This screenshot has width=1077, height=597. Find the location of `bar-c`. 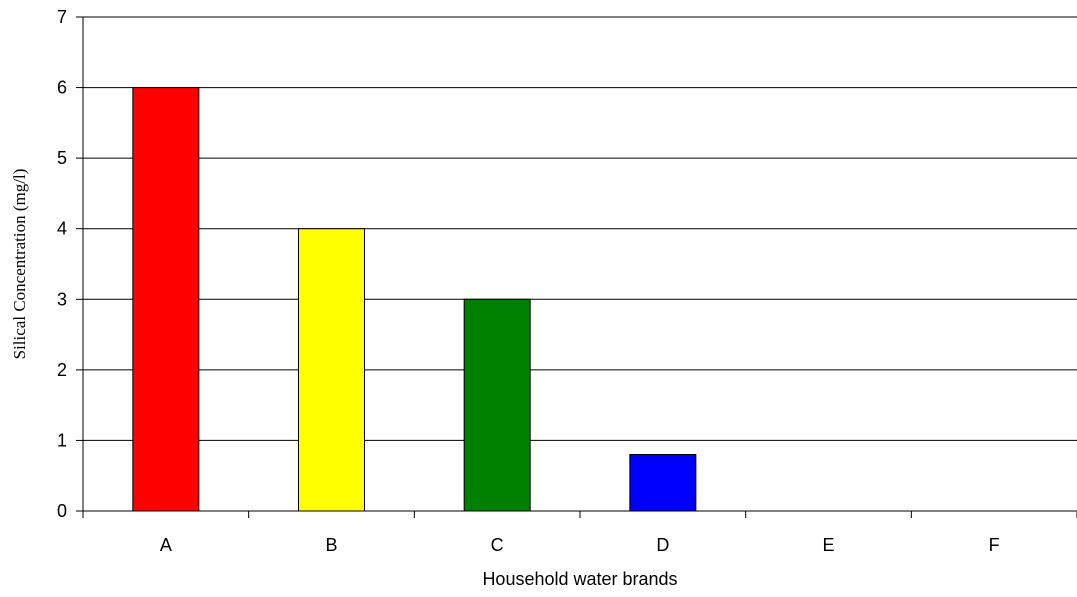

bar-c is located at coordinates (497, 405).